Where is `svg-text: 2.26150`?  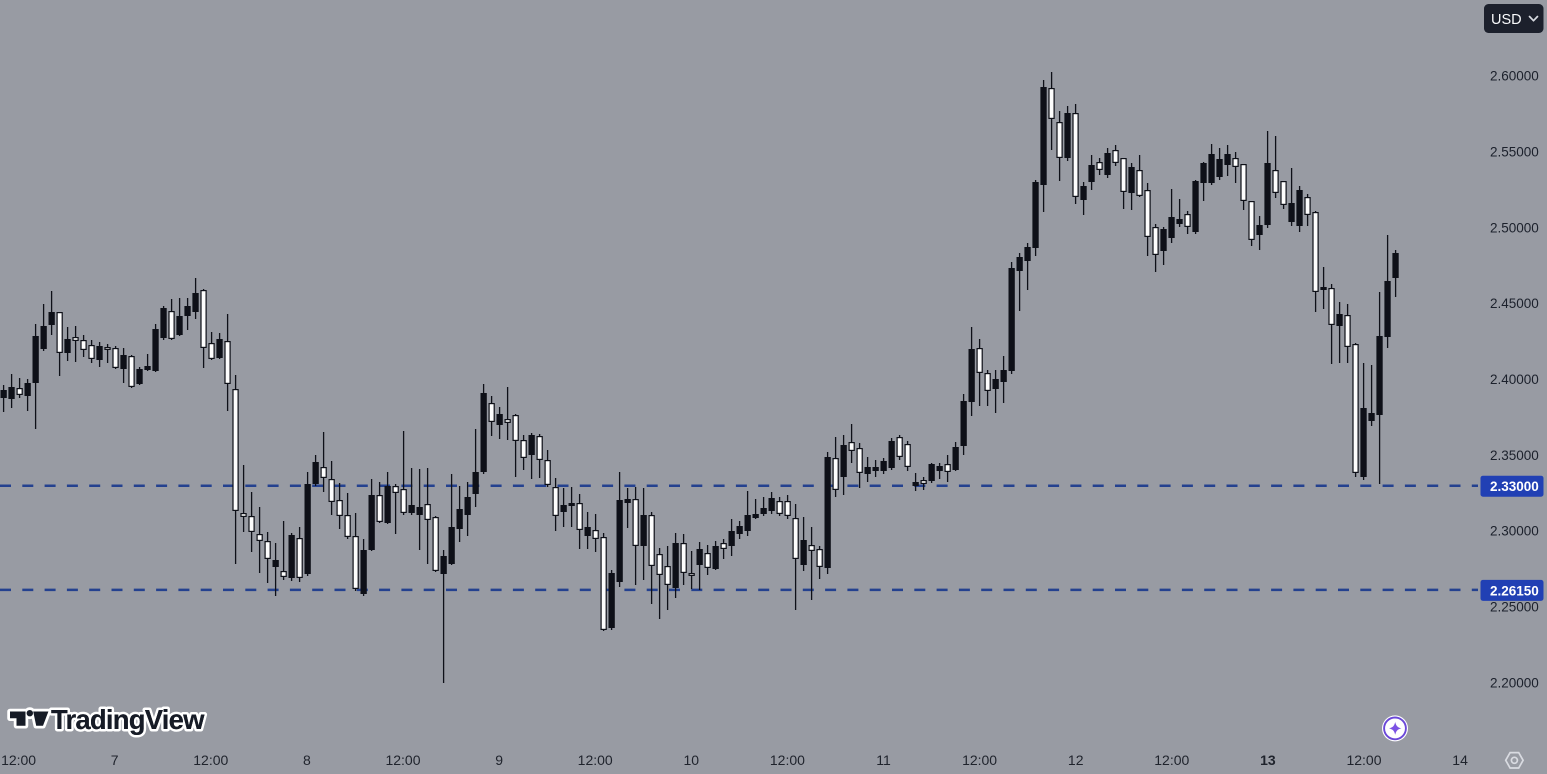 svg-text: 2.26150 is located at coordinates (1514, 590).